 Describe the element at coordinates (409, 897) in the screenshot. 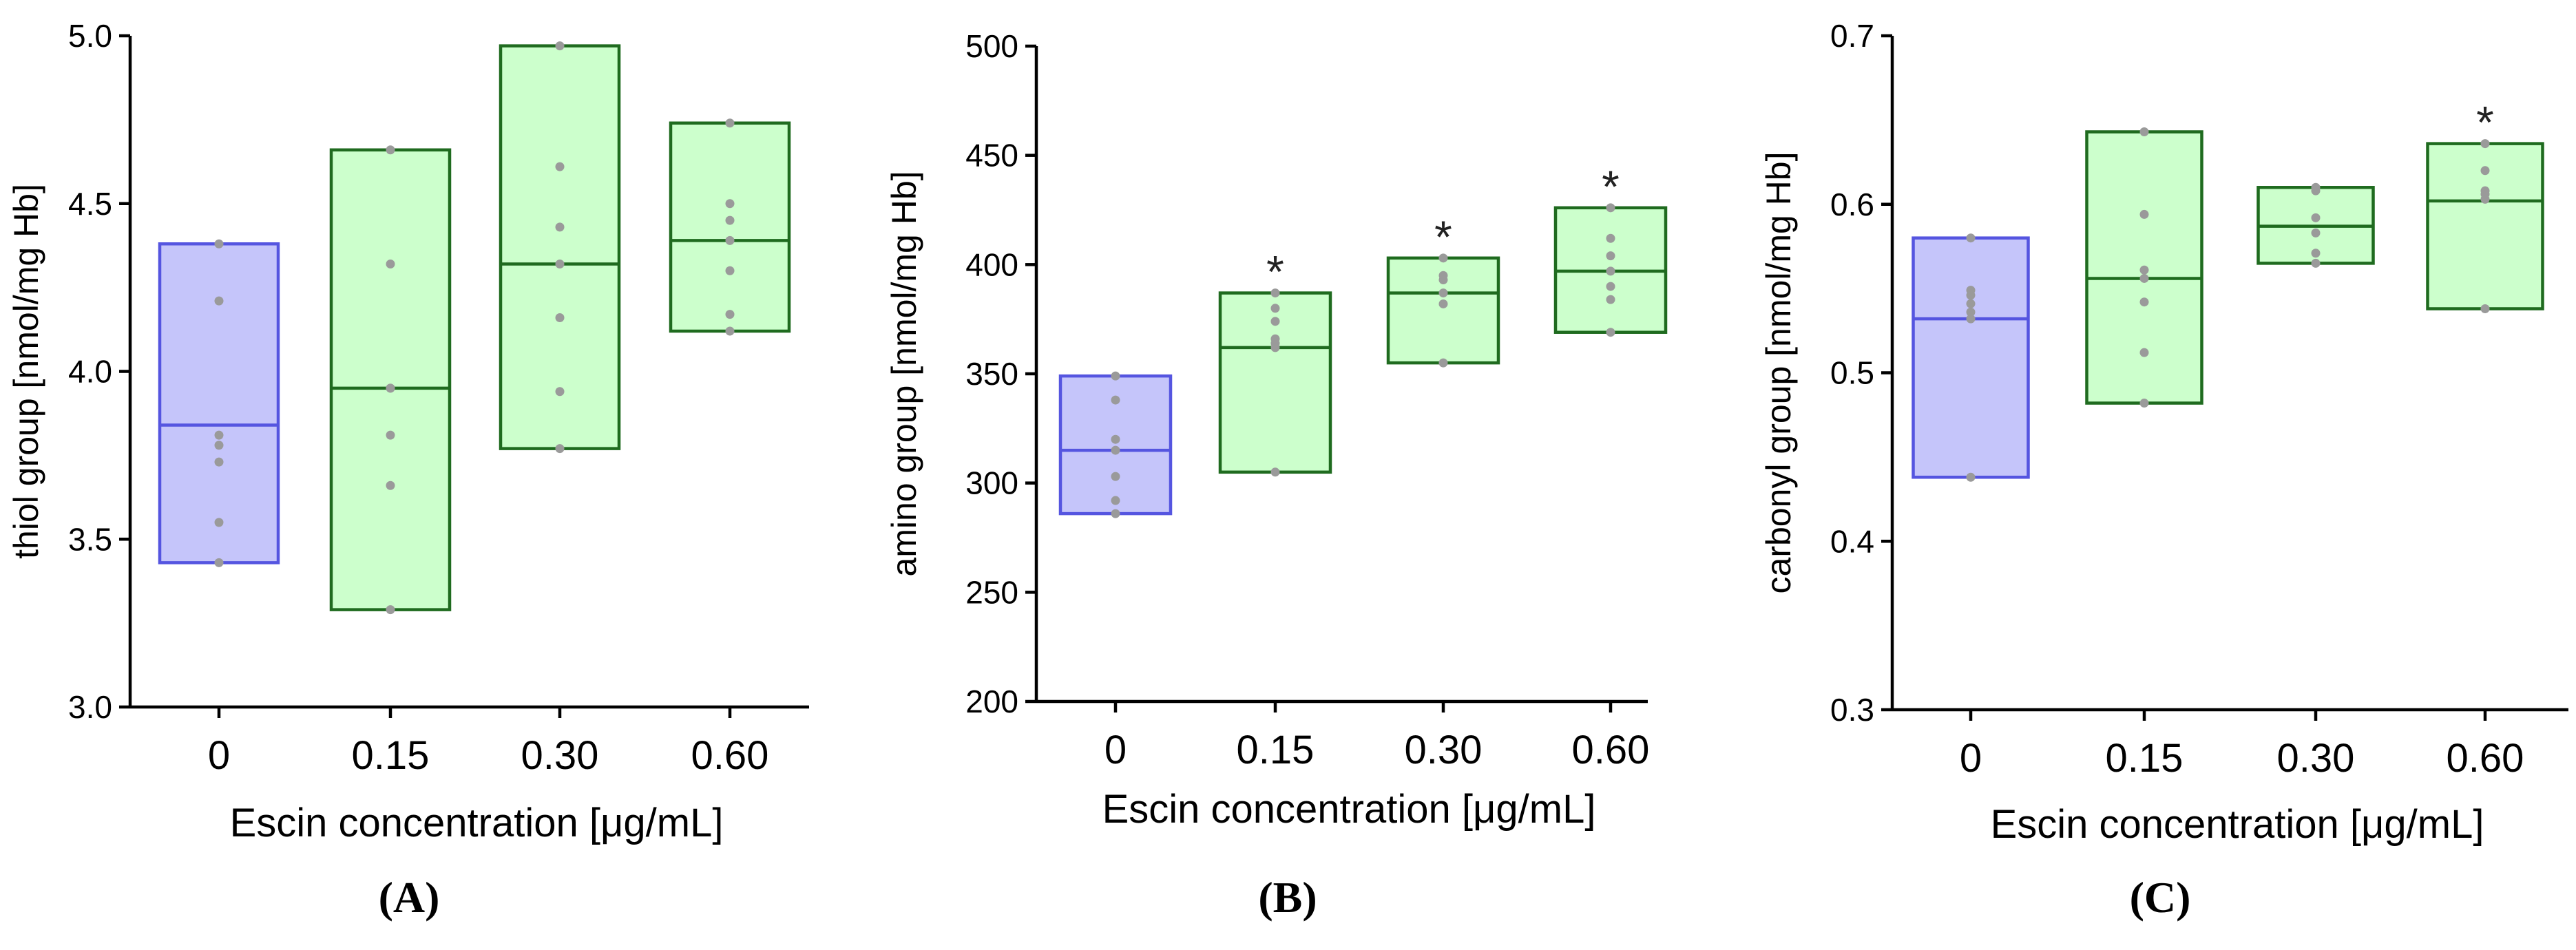

I see `panel-label: (A)` at that location.